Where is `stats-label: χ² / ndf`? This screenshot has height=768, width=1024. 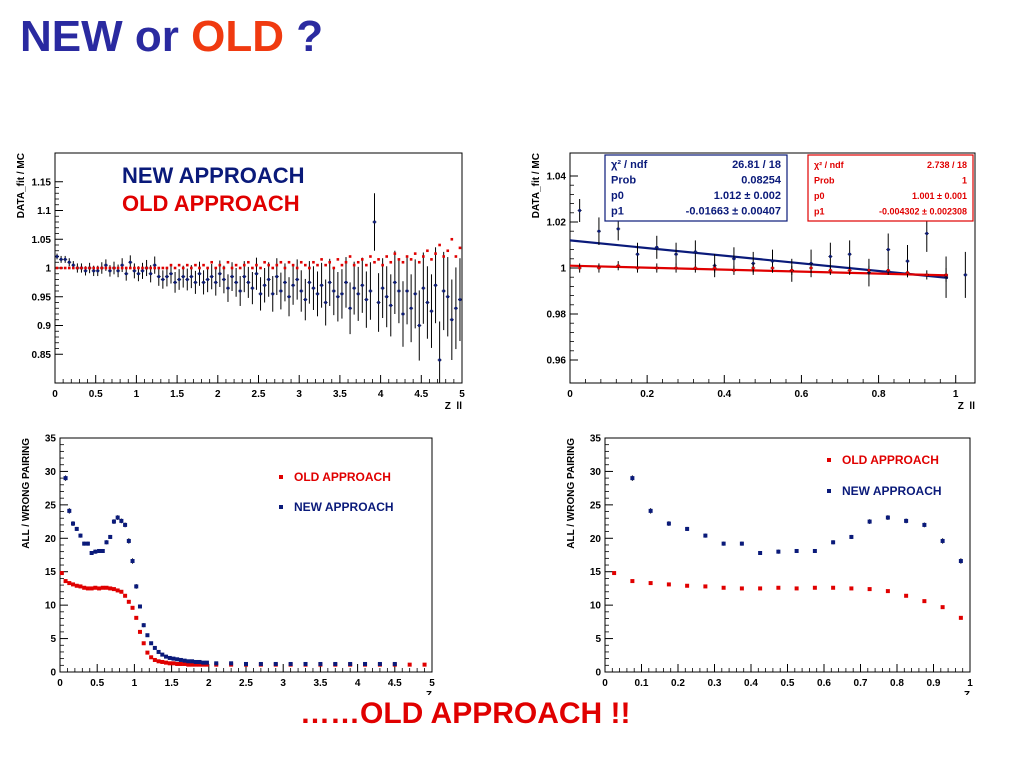 stats-label: χ² / ndf is located at coordinates (829, 165).